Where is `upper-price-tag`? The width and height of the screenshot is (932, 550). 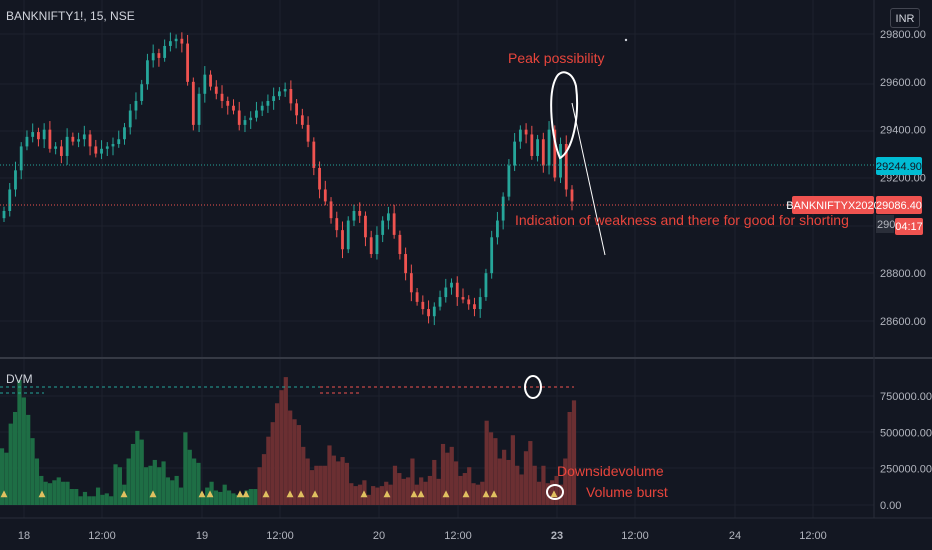
upper-price-tag is located at coordinates (899, 166).